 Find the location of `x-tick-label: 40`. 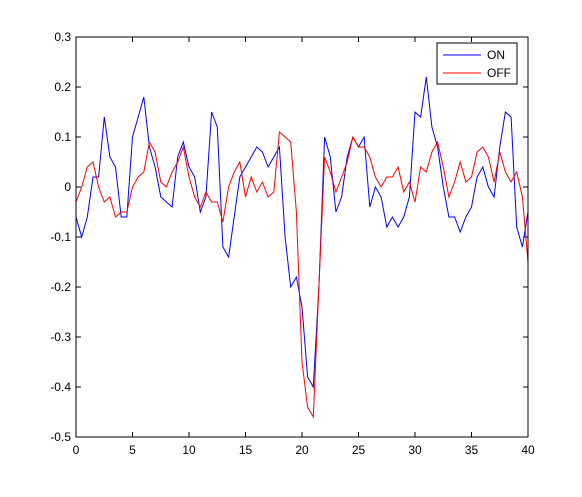

x-tick-label: 40 is located at coordinates (528, 450).